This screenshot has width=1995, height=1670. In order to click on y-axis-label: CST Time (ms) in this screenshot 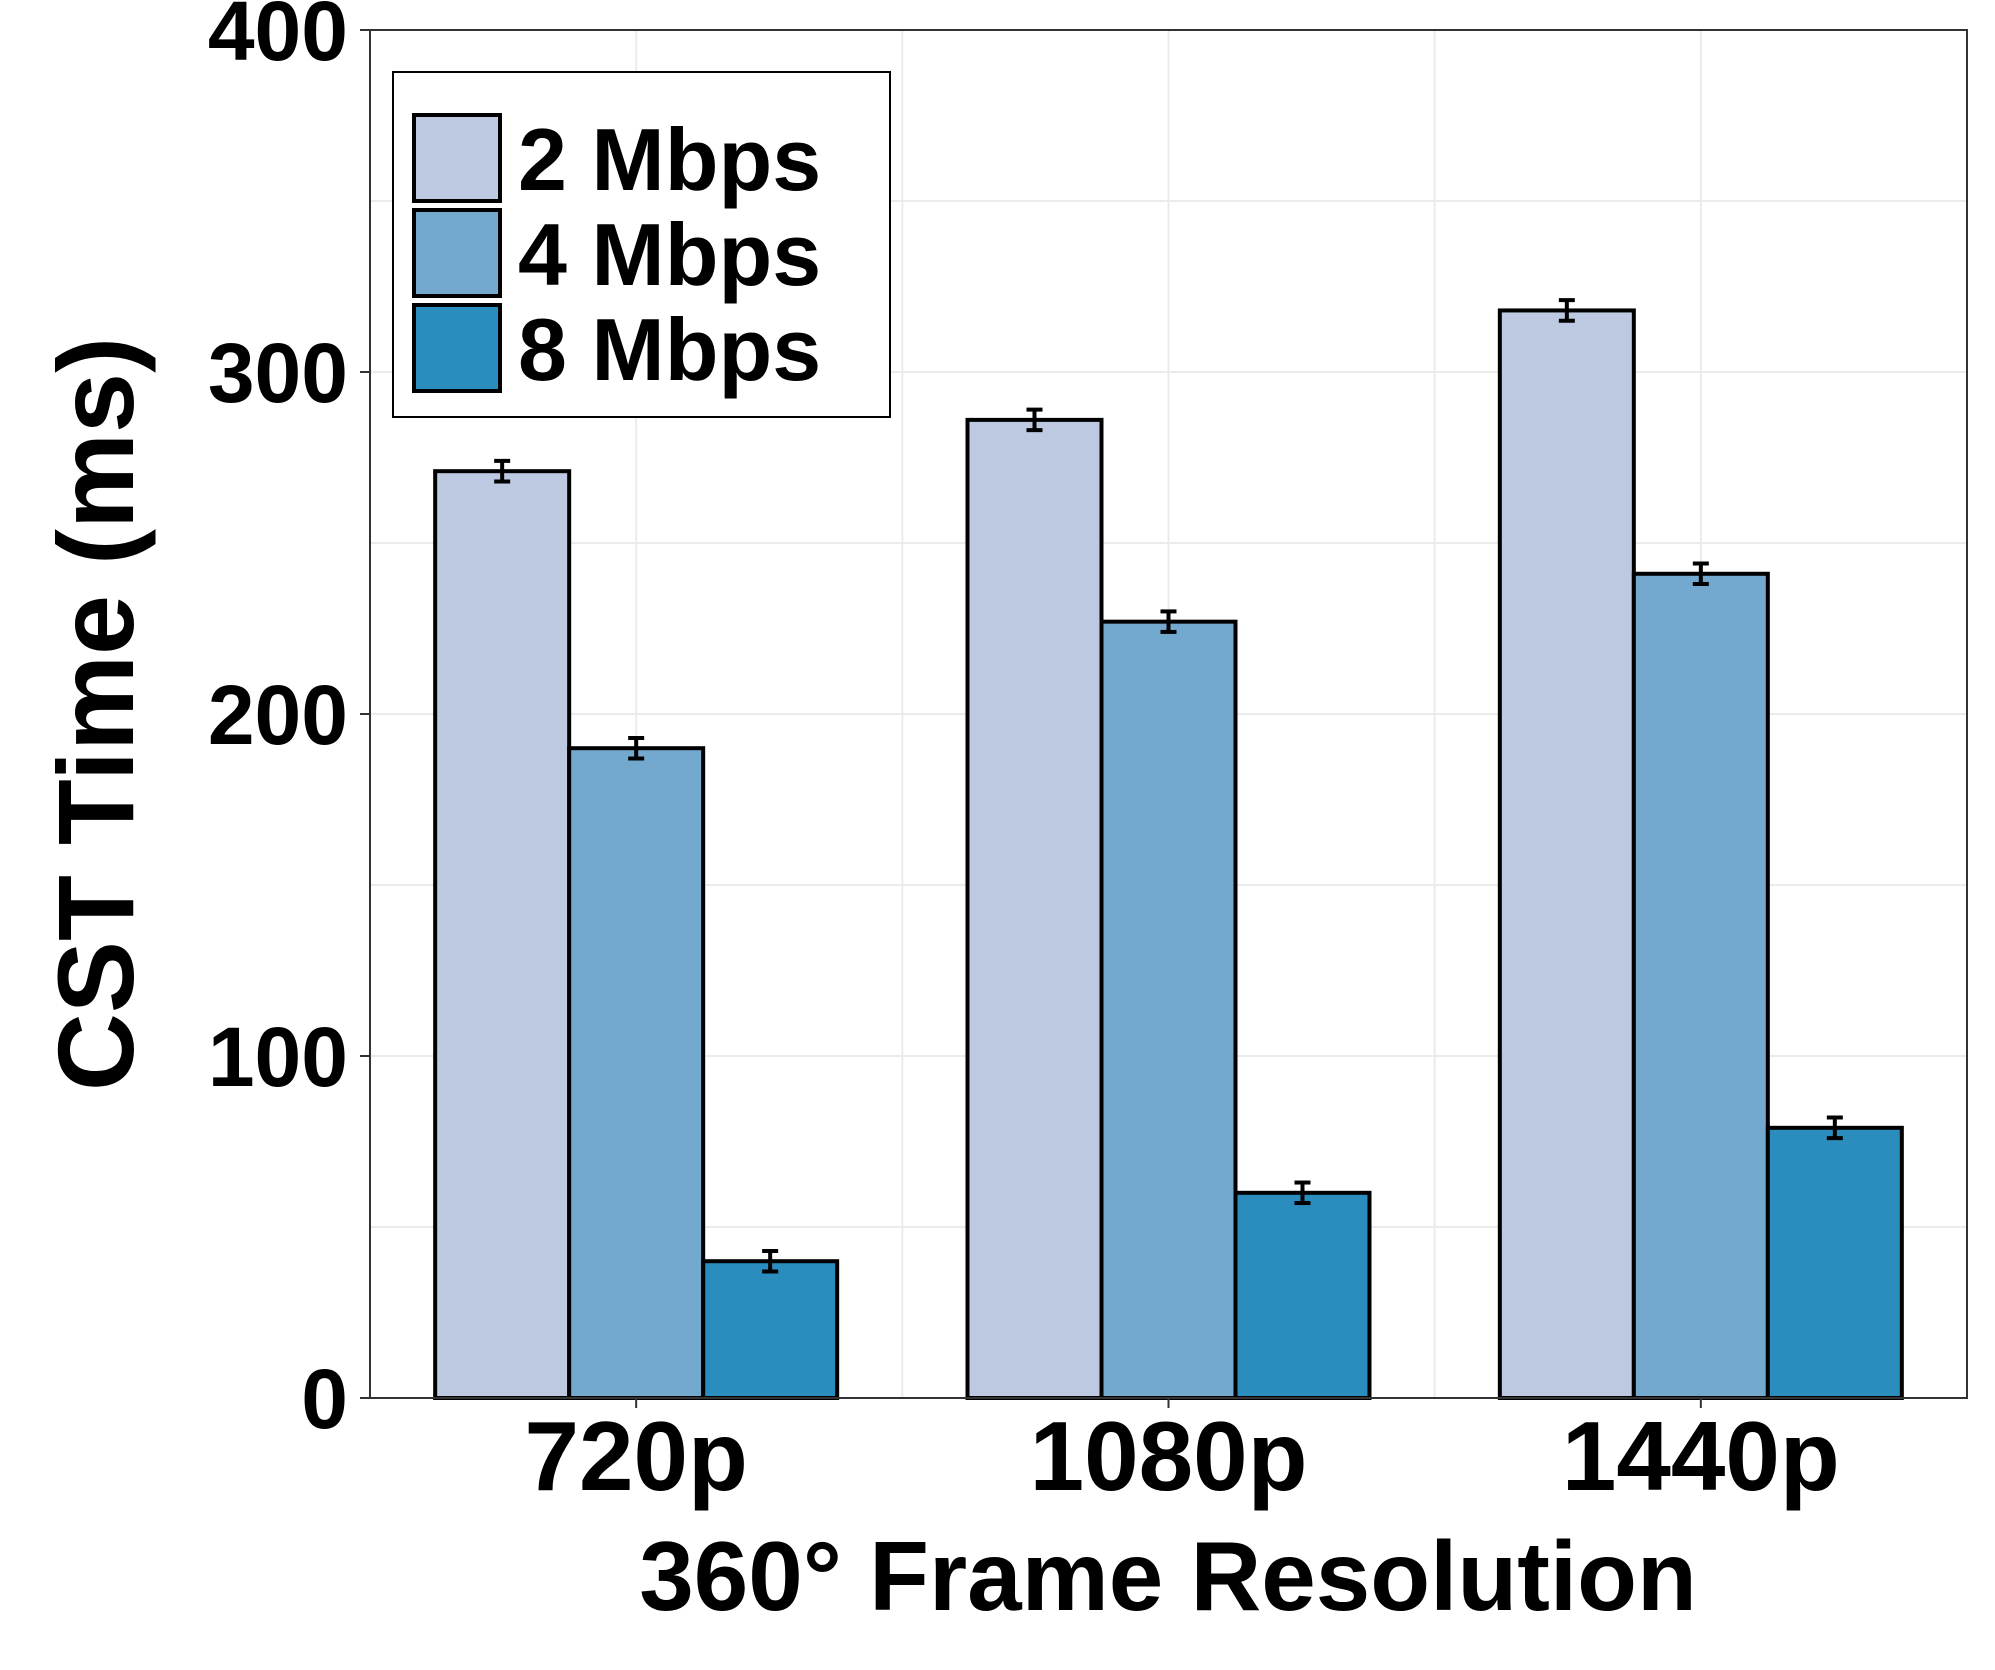, I will do `click(95, 714)`.